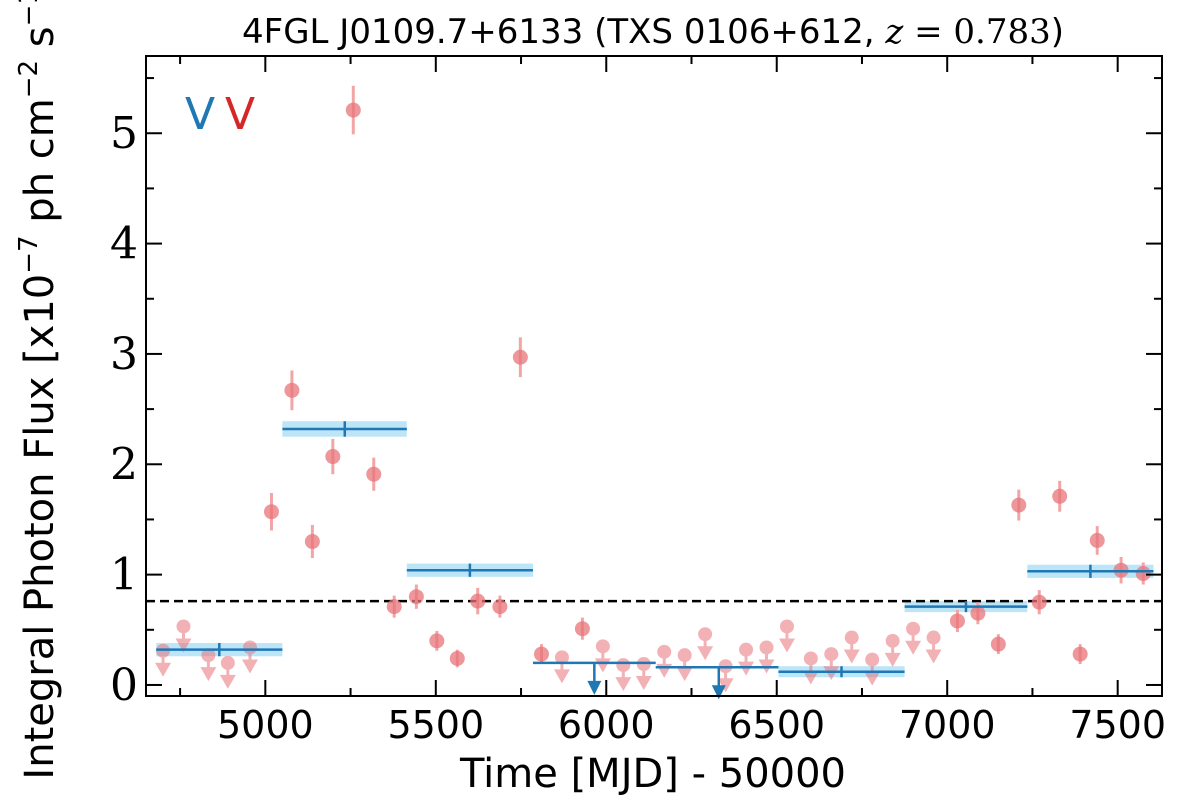 The width and height of the screenshot is (1200, 800). What do you see at coordinates (200, 114) in the screenshot?
I see `variability-marker-1: V` at bounding box center [200, 114].